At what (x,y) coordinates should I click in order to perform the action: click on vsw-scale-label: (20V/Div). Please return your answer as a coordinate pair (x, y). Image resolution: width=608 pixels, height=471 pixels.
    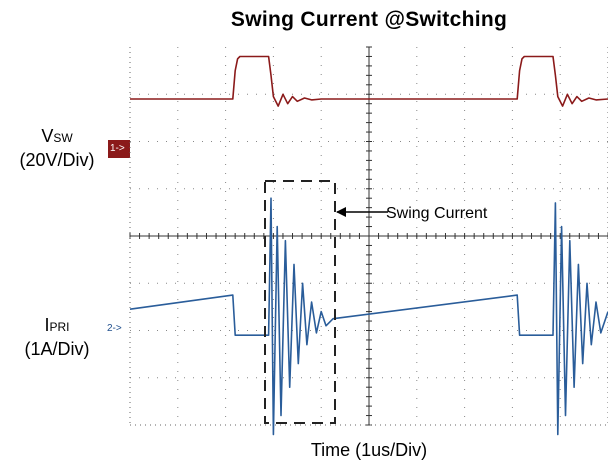
    Looking at the image, I should click on (57, 160).